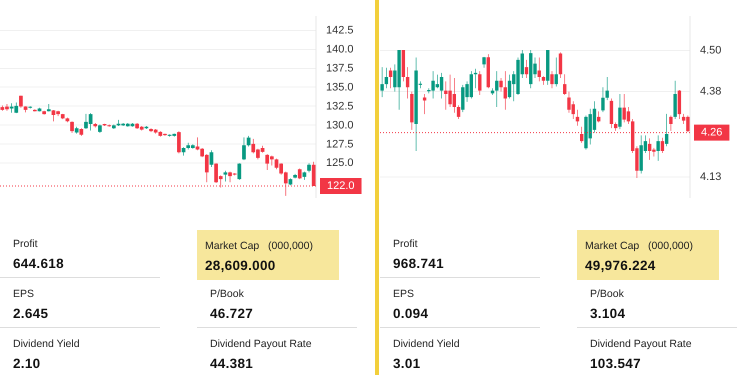 Image resolution: width=750 pixels, height=375 pixels. What do you see at coordinates (232, 363) in the screenshot?
I see `text: 44.381` at bounding box center [232, 363].